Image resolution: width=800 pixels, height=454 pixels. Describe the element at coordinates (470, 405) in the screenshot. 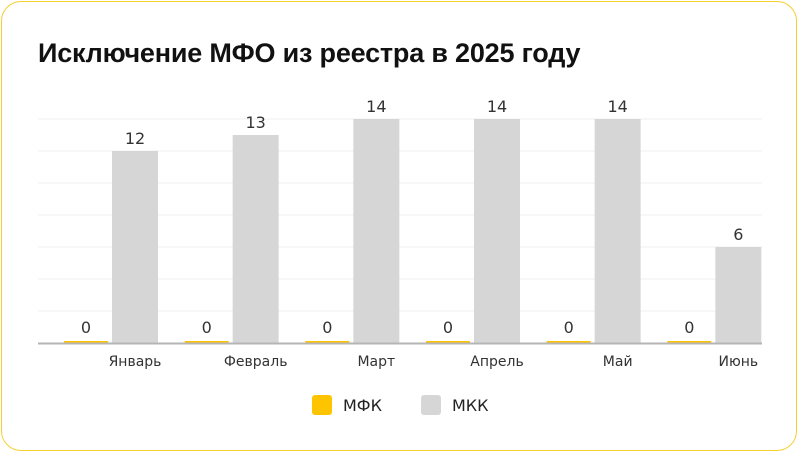

I see `legend-label-mkk: МКК` at that location.